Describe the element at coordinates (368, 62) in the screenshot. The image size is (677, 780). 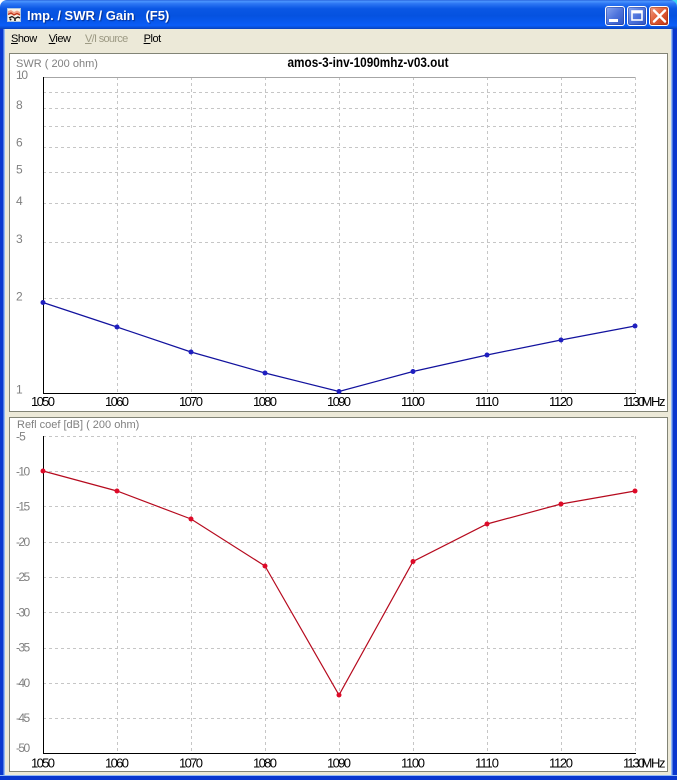
I see `svg-text: amos-3-inv-1090mhz-v03.out` at that location.